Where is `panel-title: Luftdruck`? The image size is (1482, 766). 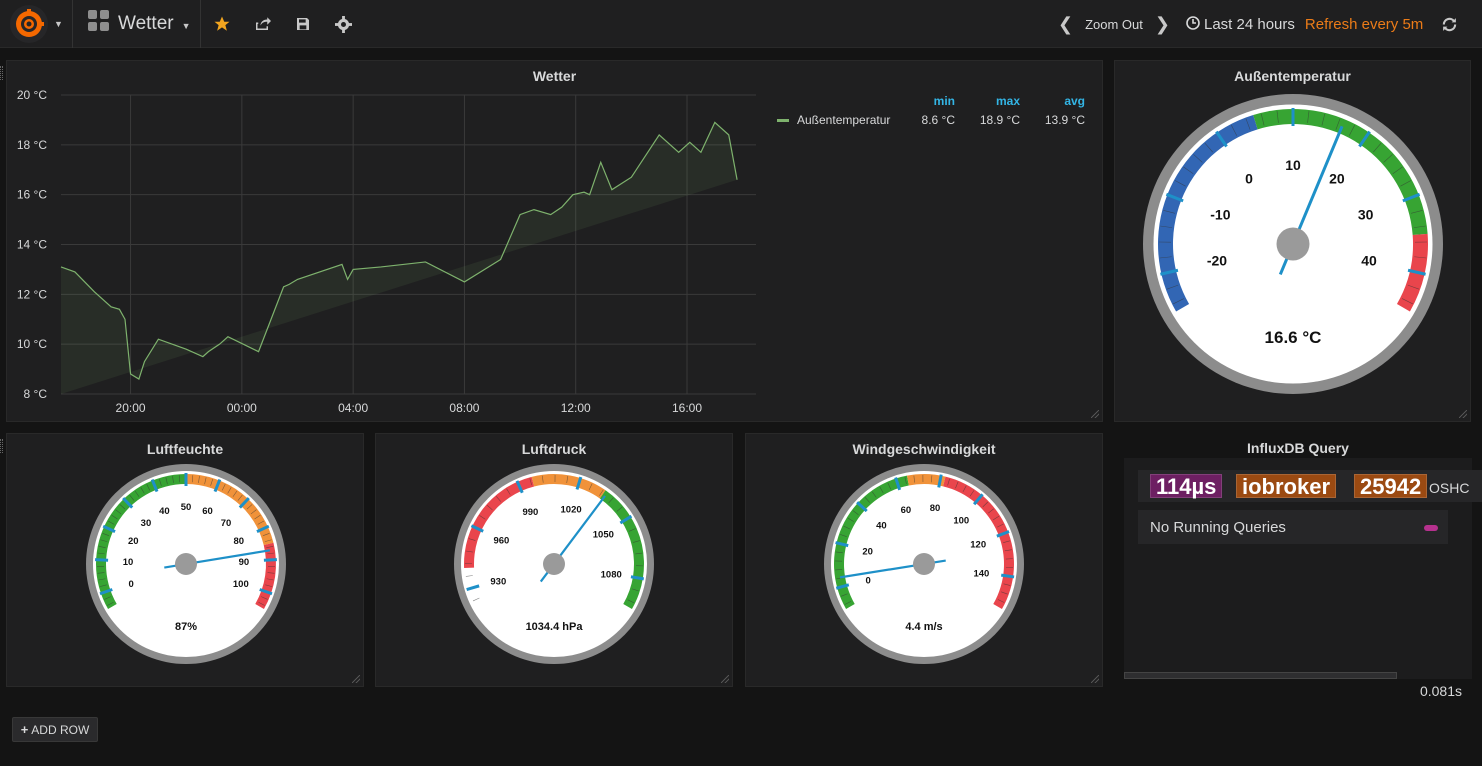
panel-title: Luftdruck is located at coordinates (554, 449).